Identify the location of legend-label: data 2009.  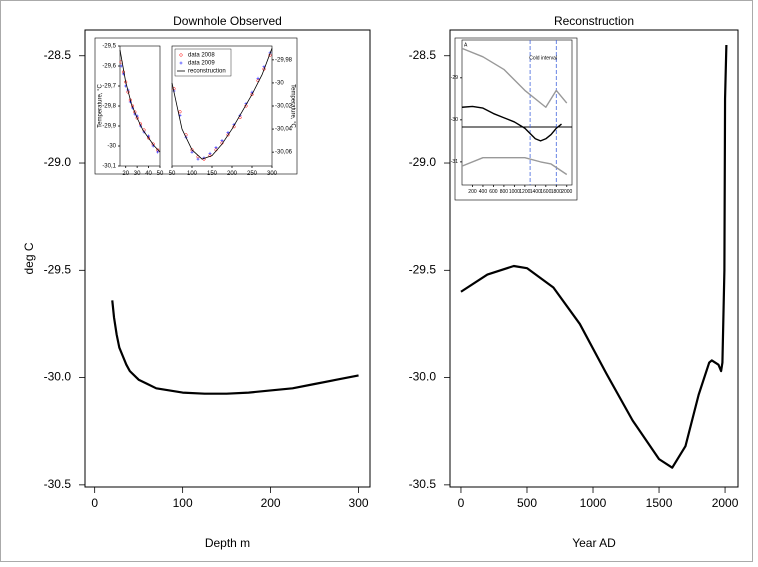
(201, 64).